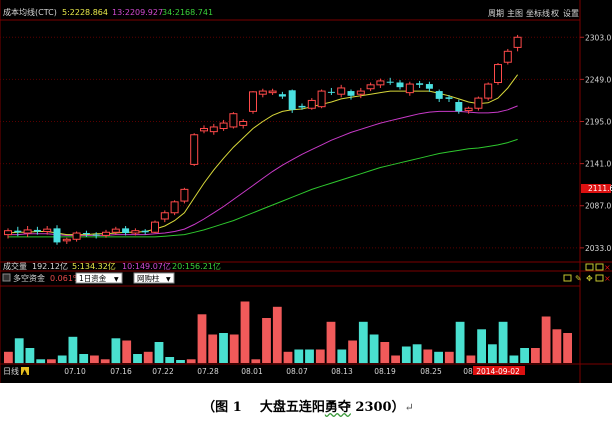  What do you see at coordinates (50, 266) in the screenshot?
I see `volume-total: 192.12亿` at bounding box center [50, 266].